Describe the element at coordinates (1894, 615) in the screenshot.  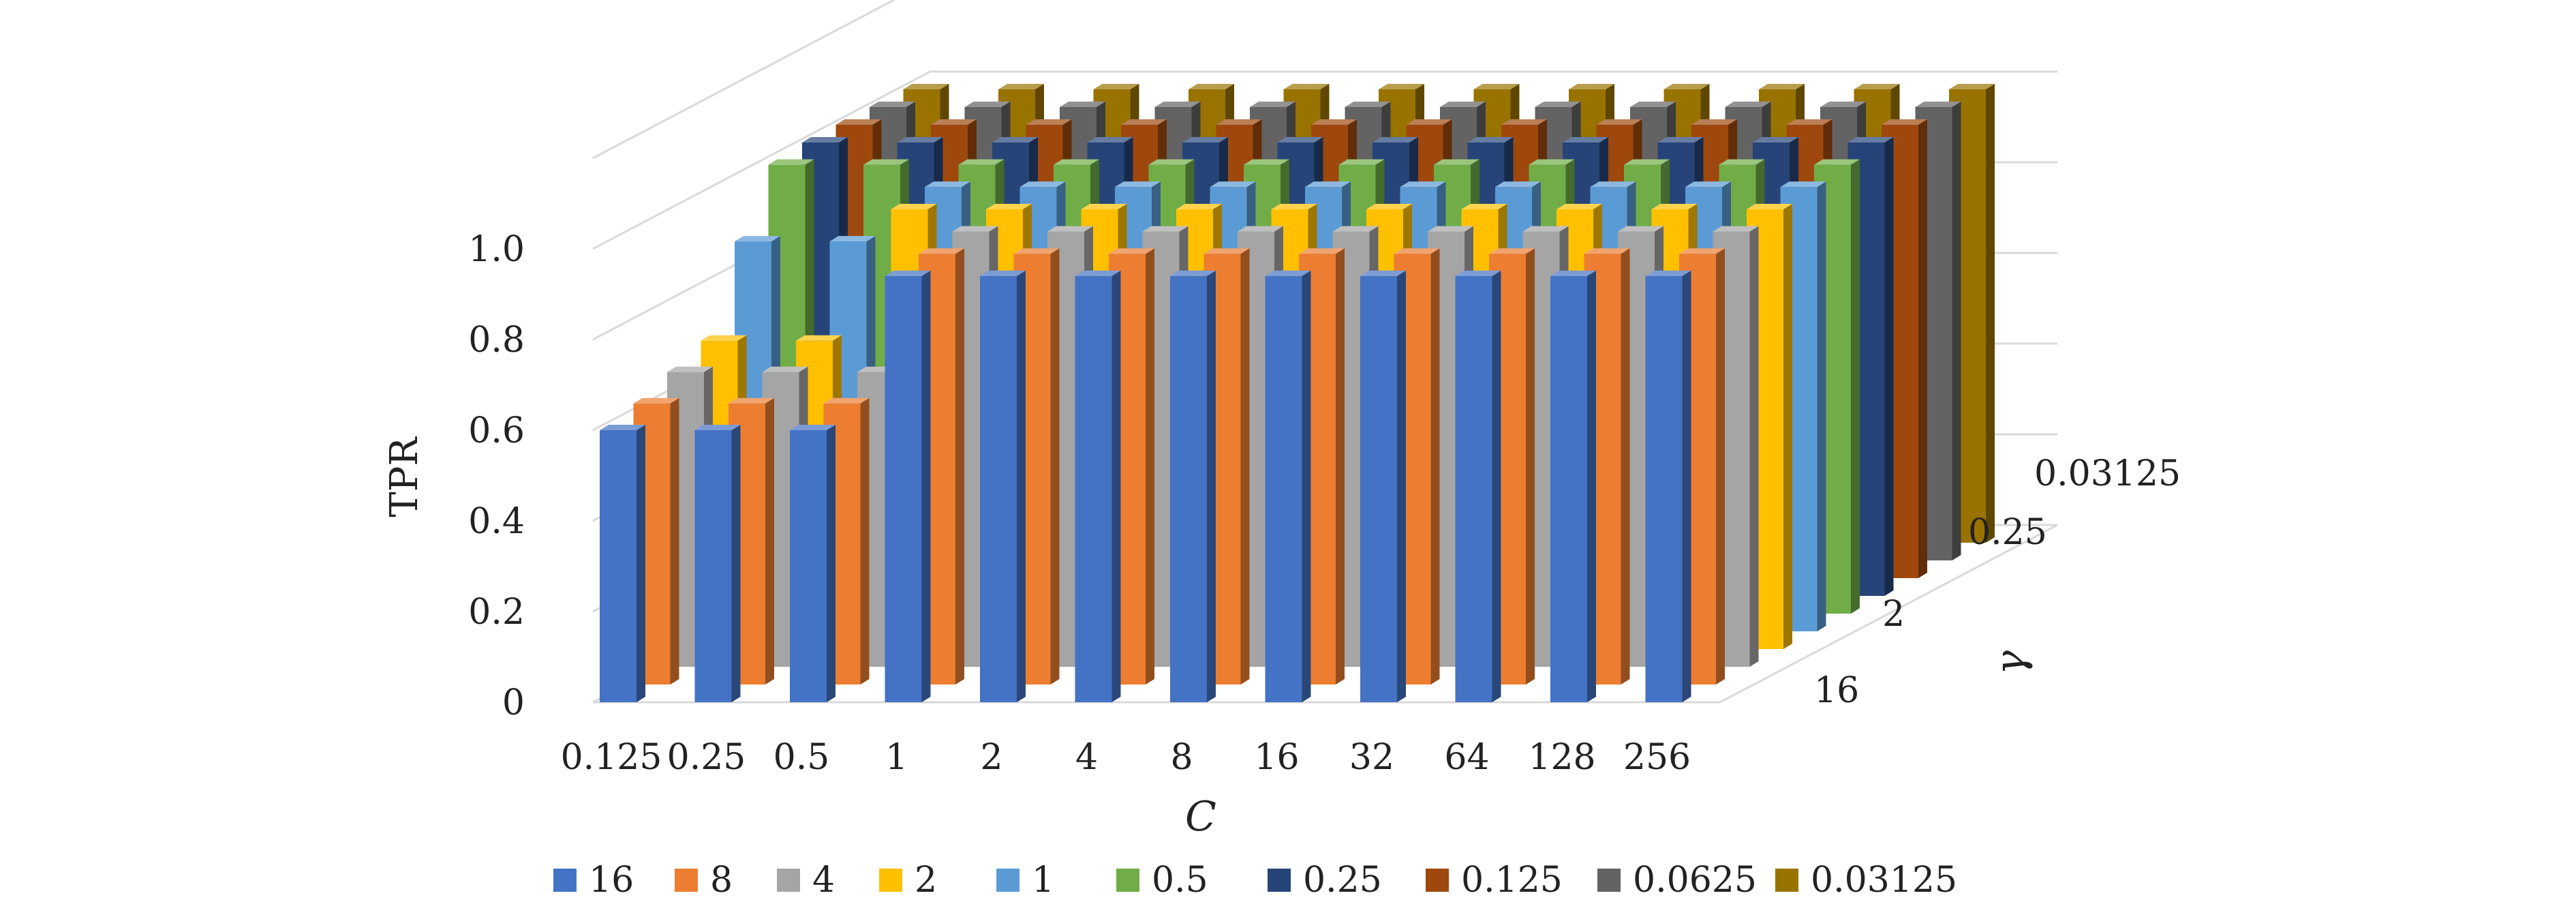
I see `depth-tick-label: 2` at that location.